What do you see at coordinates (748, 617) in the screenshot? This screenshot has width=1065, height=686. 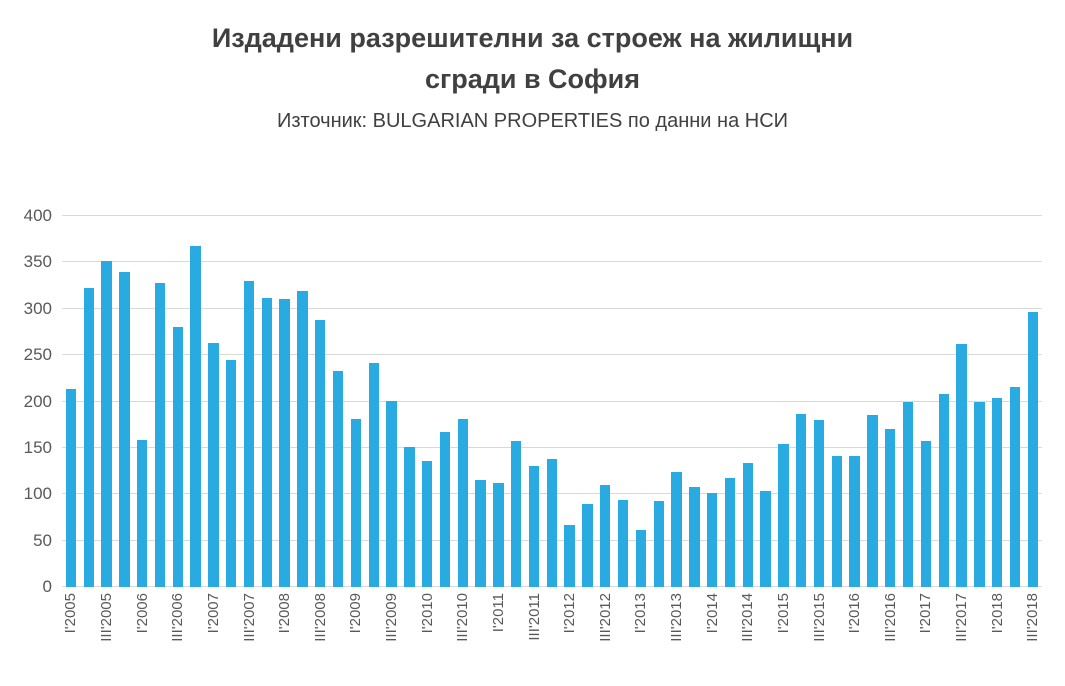 I see `x-axis-slot: III'2014` at bounding box center [748, 617].